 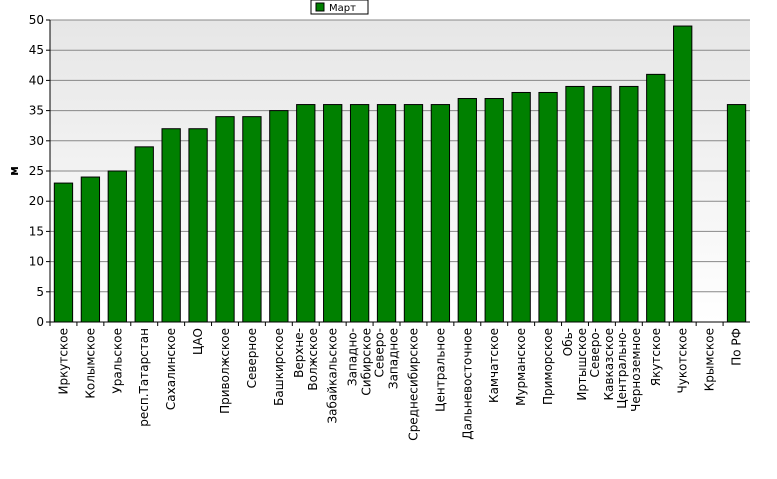 I want to click on x-tick-label: Уральское, so click(x=117, y=361).